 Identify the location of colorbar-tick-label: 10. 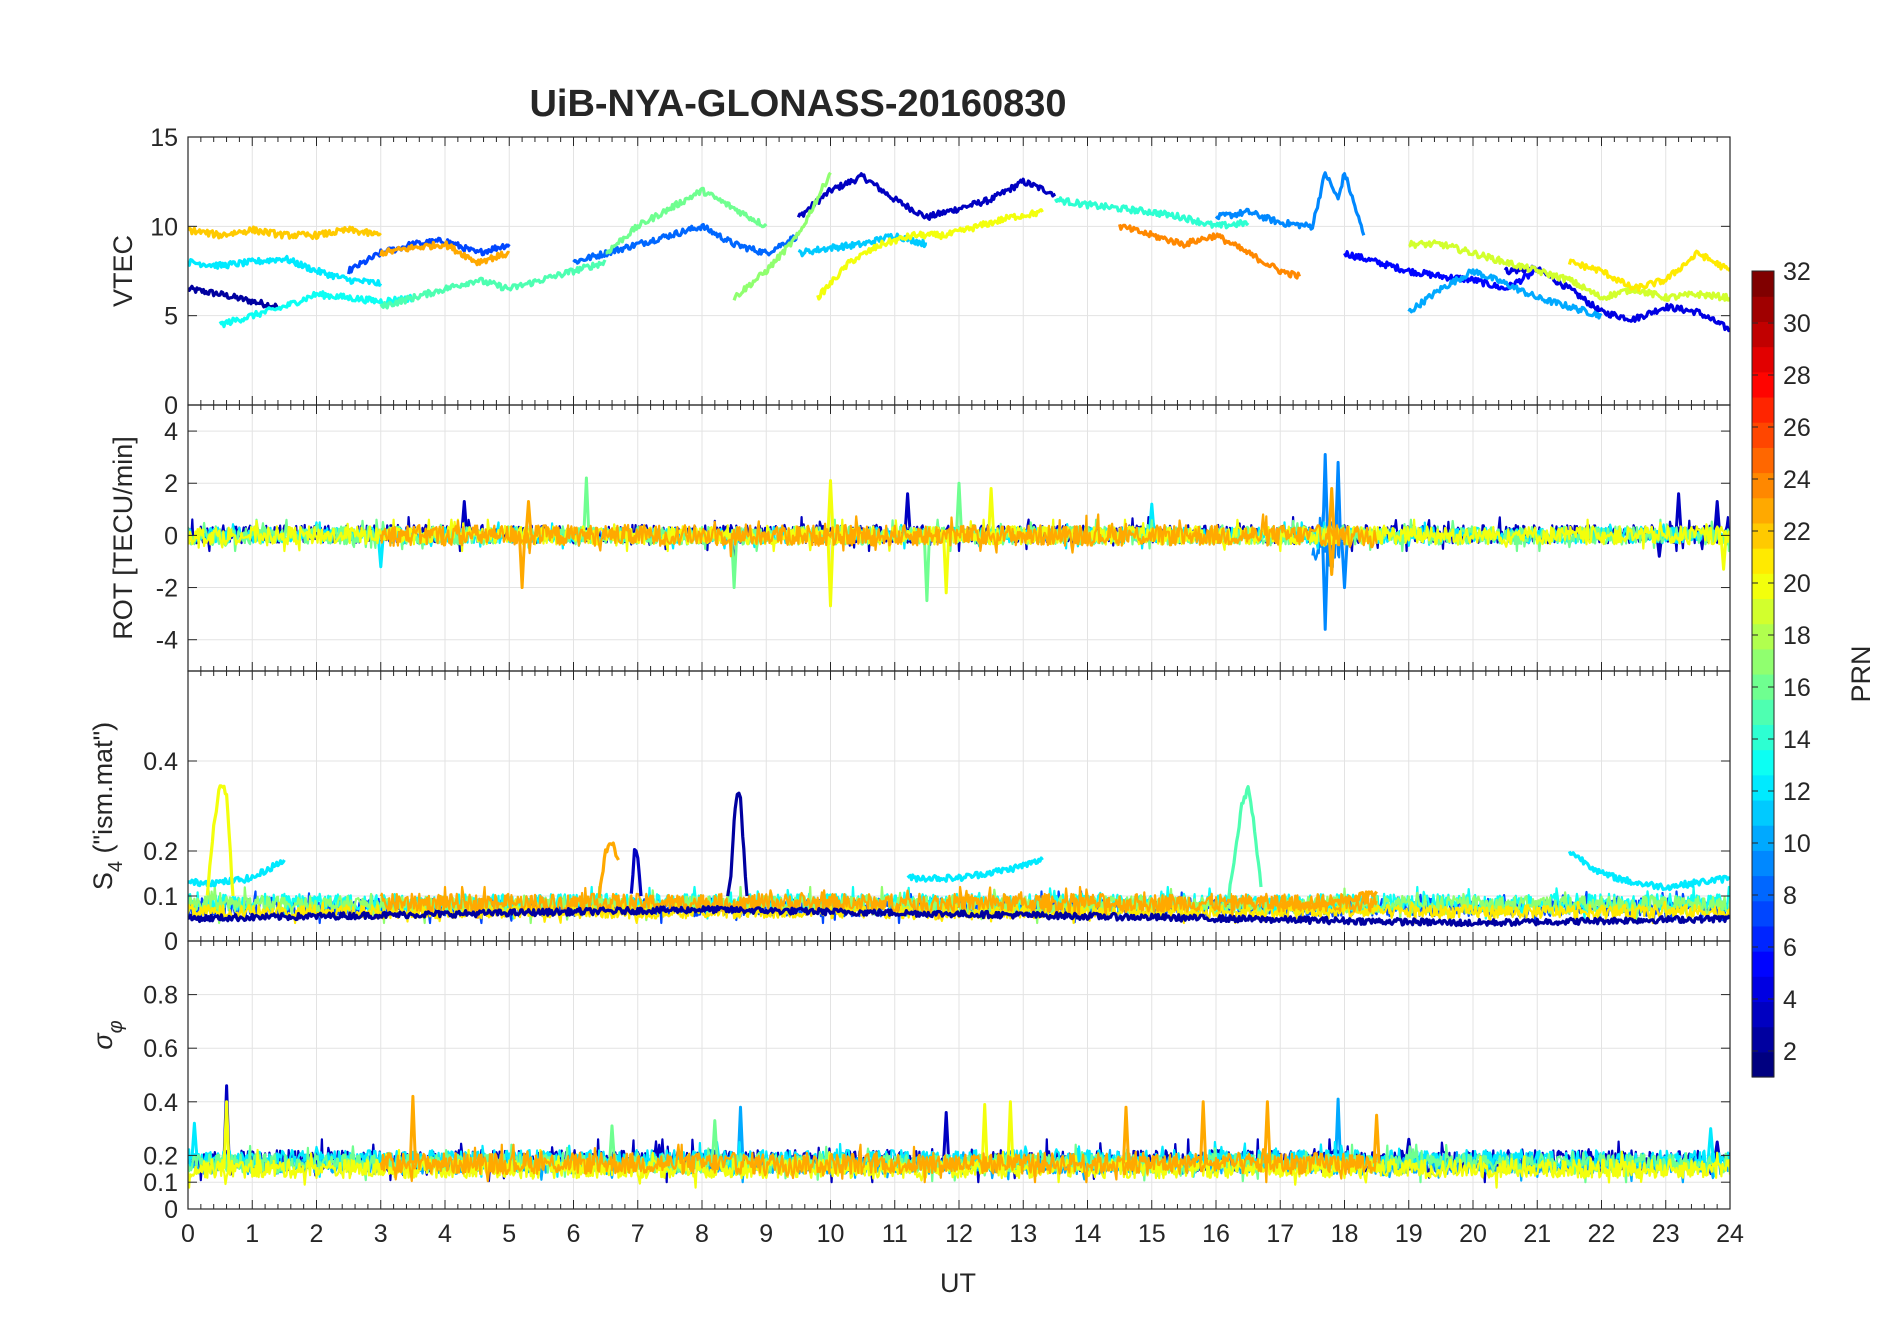
(1797, 844).